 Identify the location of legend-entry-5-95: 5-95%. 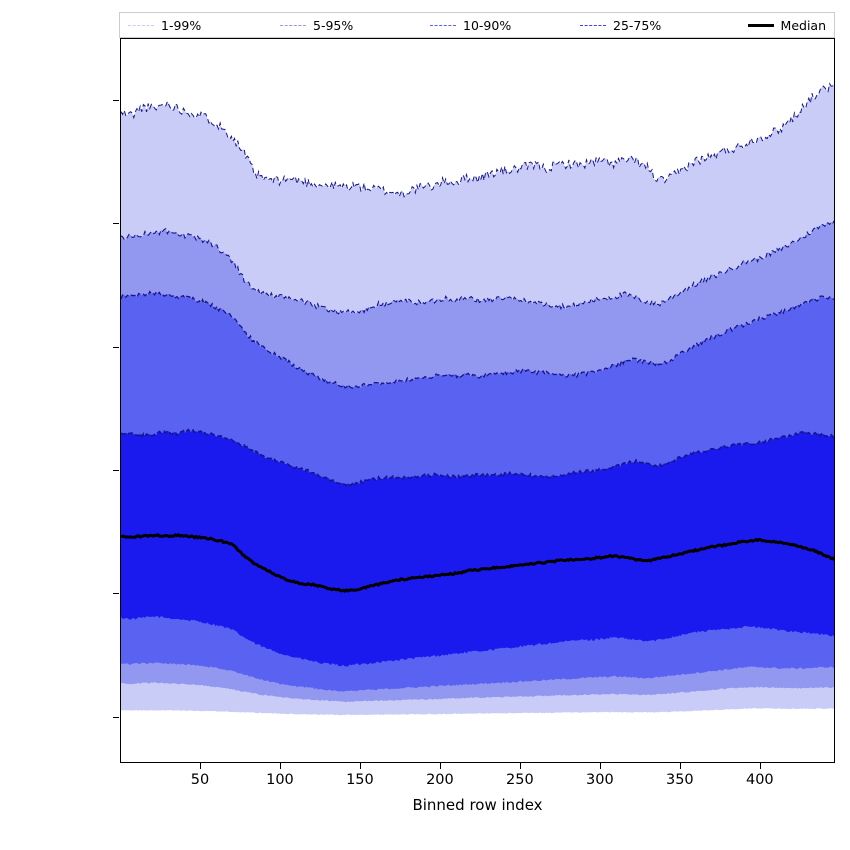
(355, 25).